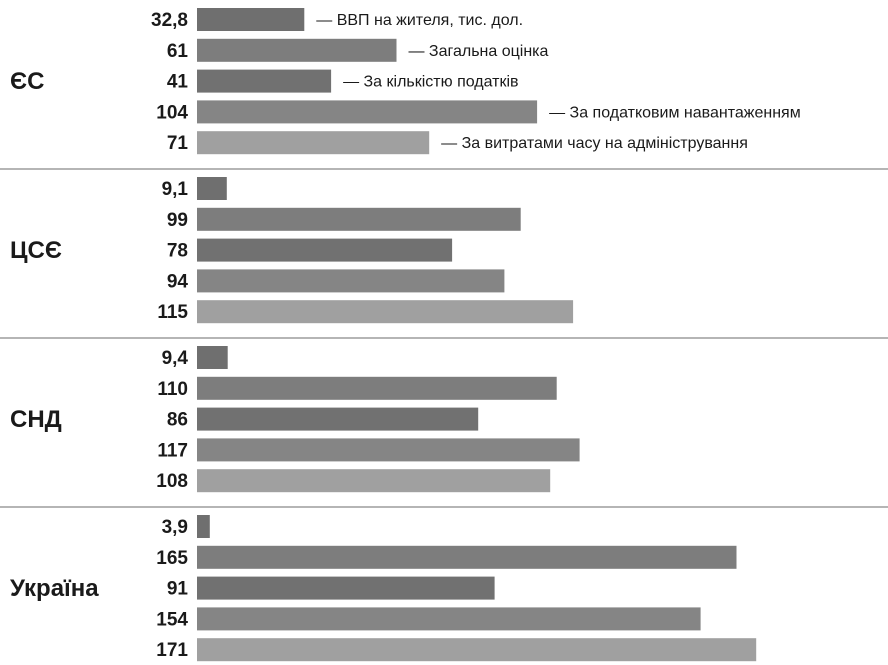 This screenshot has width=888, height=665. I want to click on value-label: 154, so click(172, 619).